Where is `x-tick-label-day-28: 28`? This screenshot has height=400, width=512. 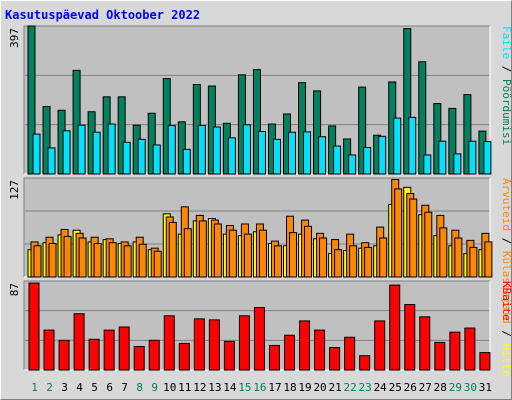
x-tick-label-day-28: 28 is located at coordinates (440, 387).